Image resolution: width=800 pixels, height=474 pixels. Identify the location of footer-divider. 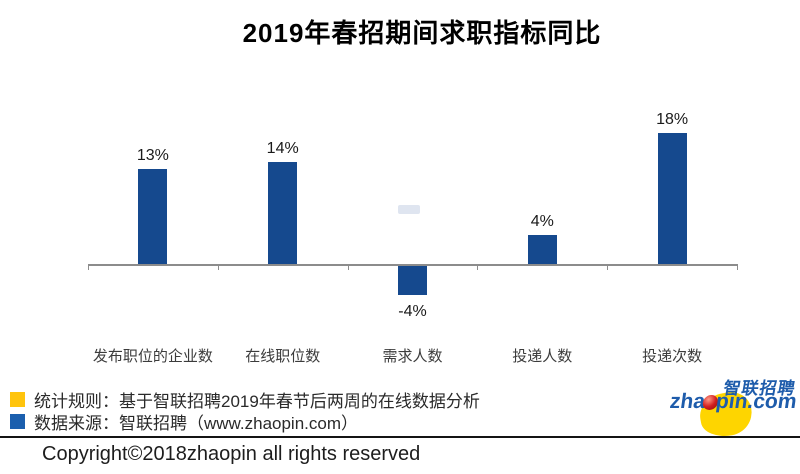
(400, 437).